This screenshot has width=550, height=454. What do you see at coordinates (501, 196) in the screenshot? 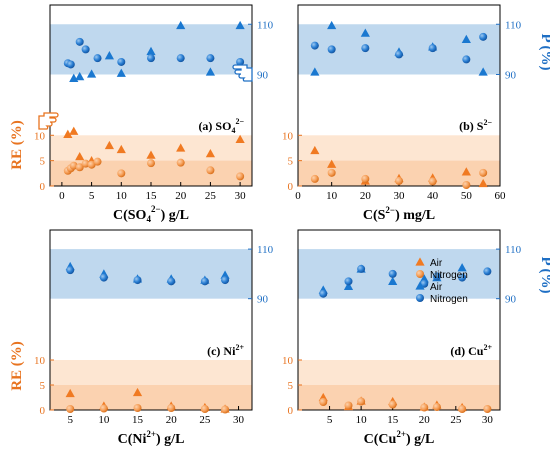
I see `x-tick-label: 60` at bounding box center [501, 196].